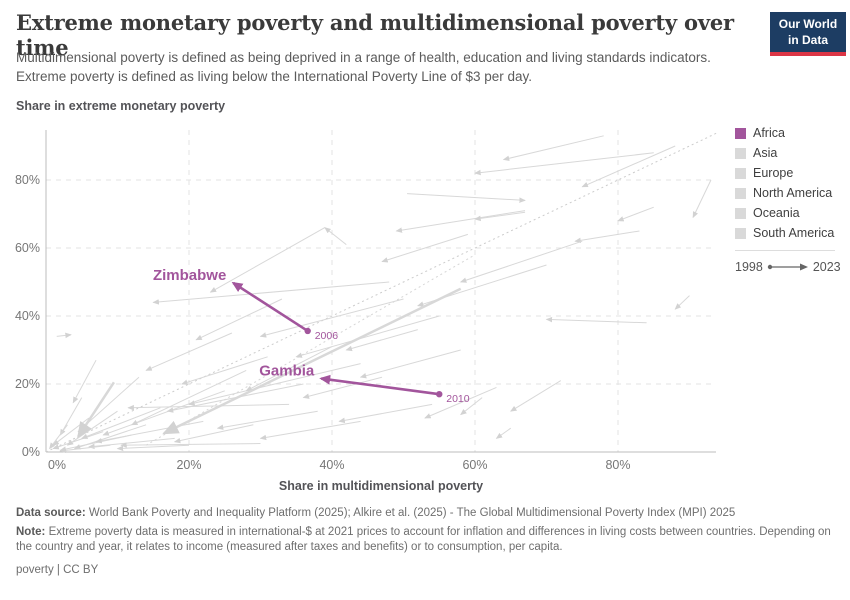 The image size is (850, 600). Describe the element at coordinates (27, 180) in the screenshot. I see `y-tick-label: 80%` at that location.